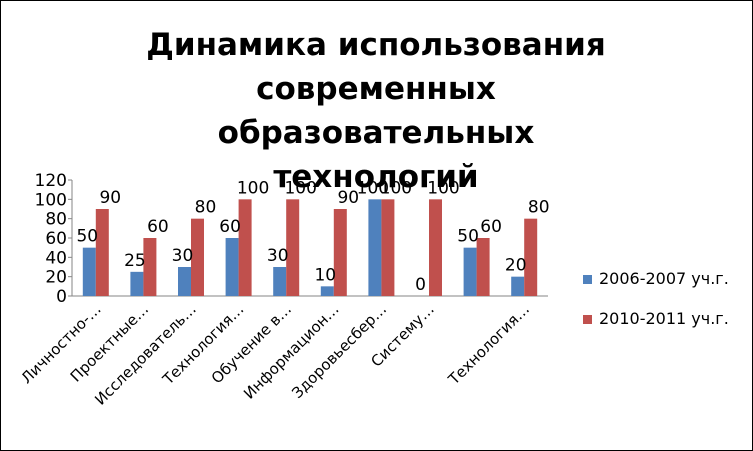 Image resolution: width=753 pixels, height=451 pixels. I want to click on y-tick-label: 20, so click(56, 278).